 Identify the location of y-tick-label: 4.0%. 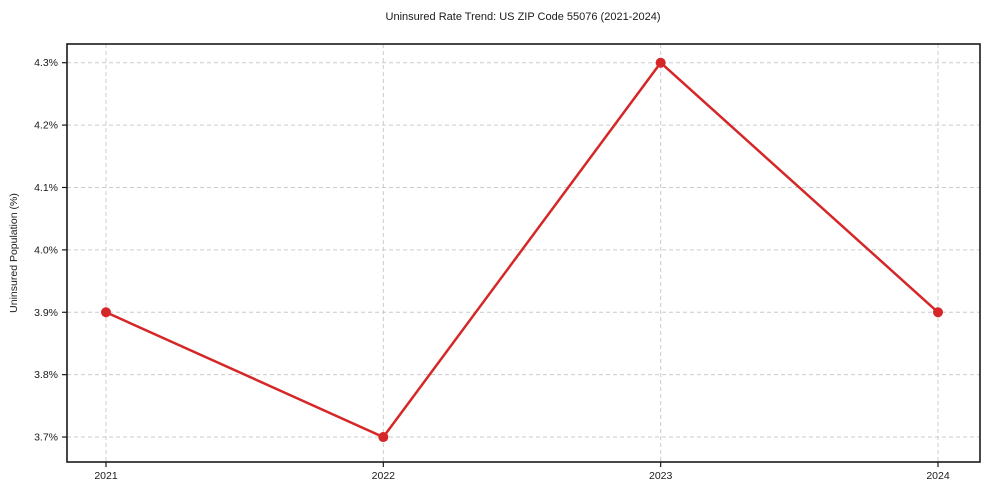
(46, 250).